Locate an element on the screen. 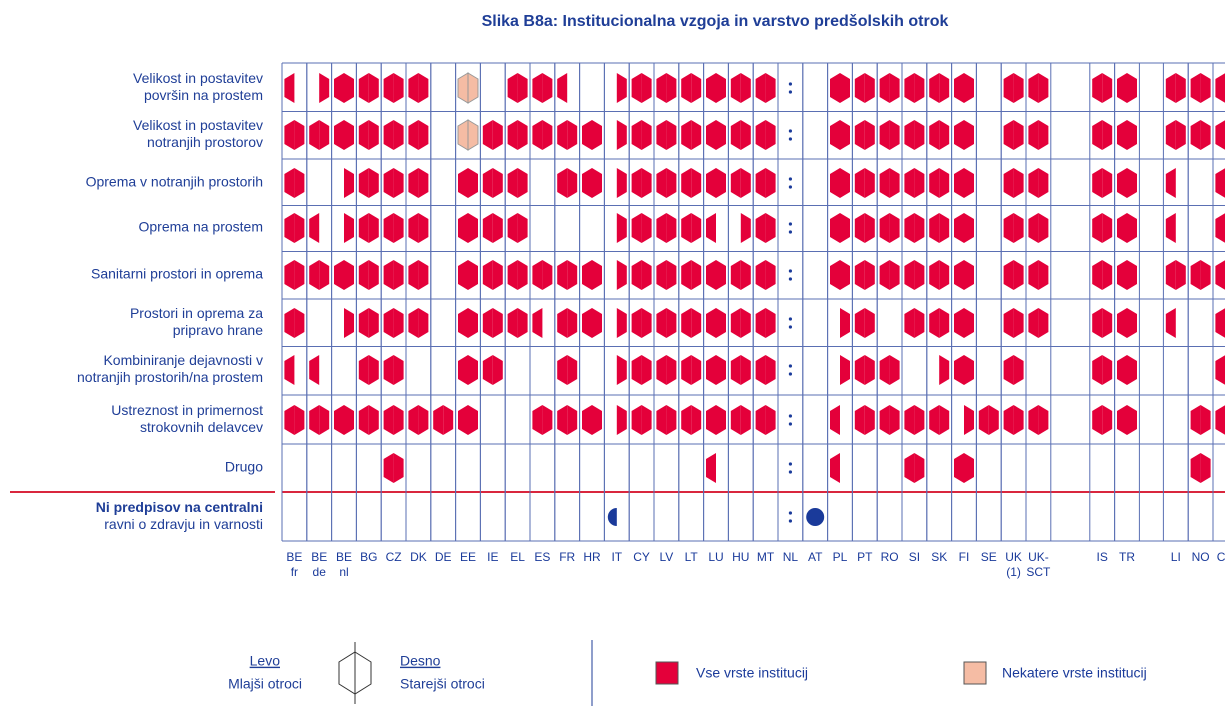 The image size is (1225, 706). column-label: PL is located at coordinates (840, 557).